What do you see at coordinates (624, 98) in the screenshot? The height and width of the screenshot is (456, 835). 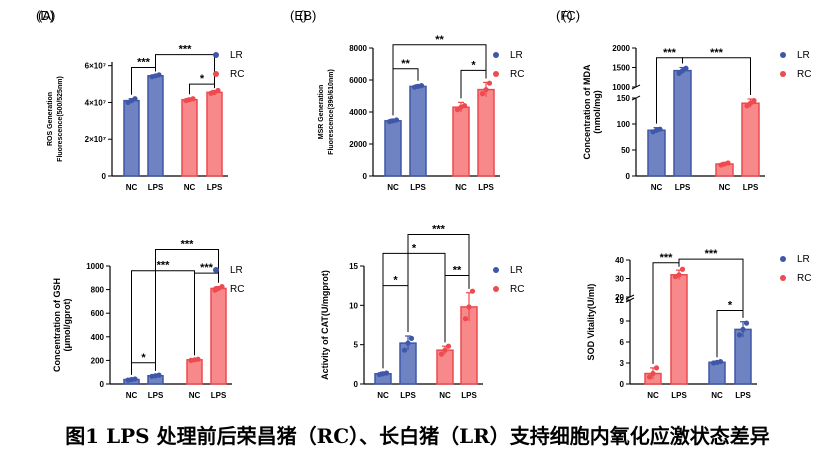 I see `y-tick-label: 150` at bounding box center [624, 98].